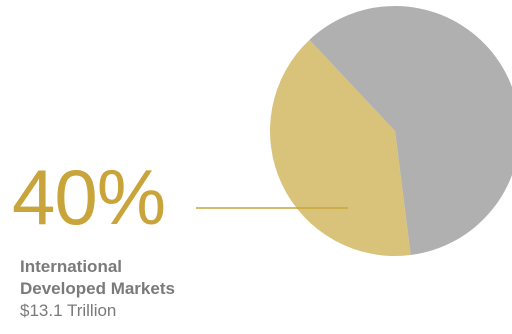 This screenshot has width=512, height=334. Describe the element at coordinates (89, 197) in the screenshot. I see `callout-percent: 40%` at that location.